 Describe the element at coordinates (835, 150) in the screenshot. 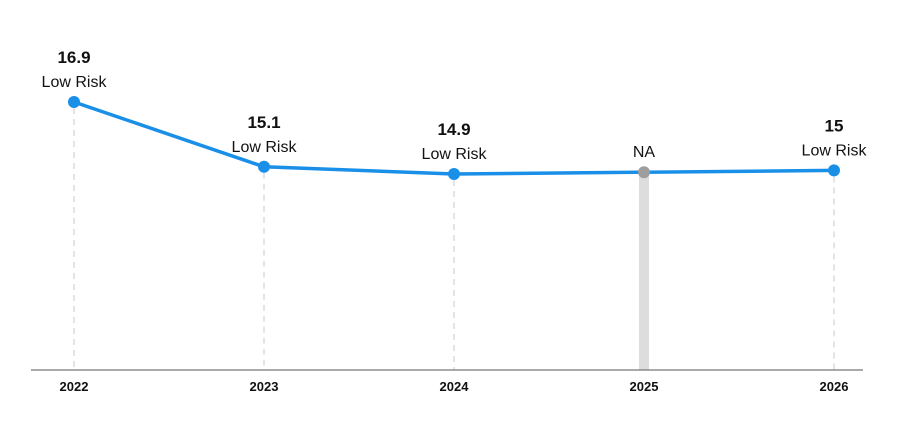

I see `risk-label-2026: Low Risk` at that location.